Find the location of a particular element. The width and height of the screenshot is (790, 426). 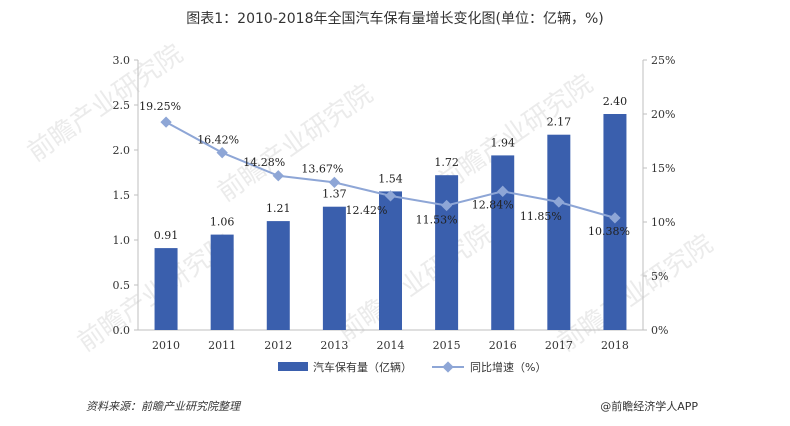

line-value-label: 13.67% is located at coordinates (322, 168).